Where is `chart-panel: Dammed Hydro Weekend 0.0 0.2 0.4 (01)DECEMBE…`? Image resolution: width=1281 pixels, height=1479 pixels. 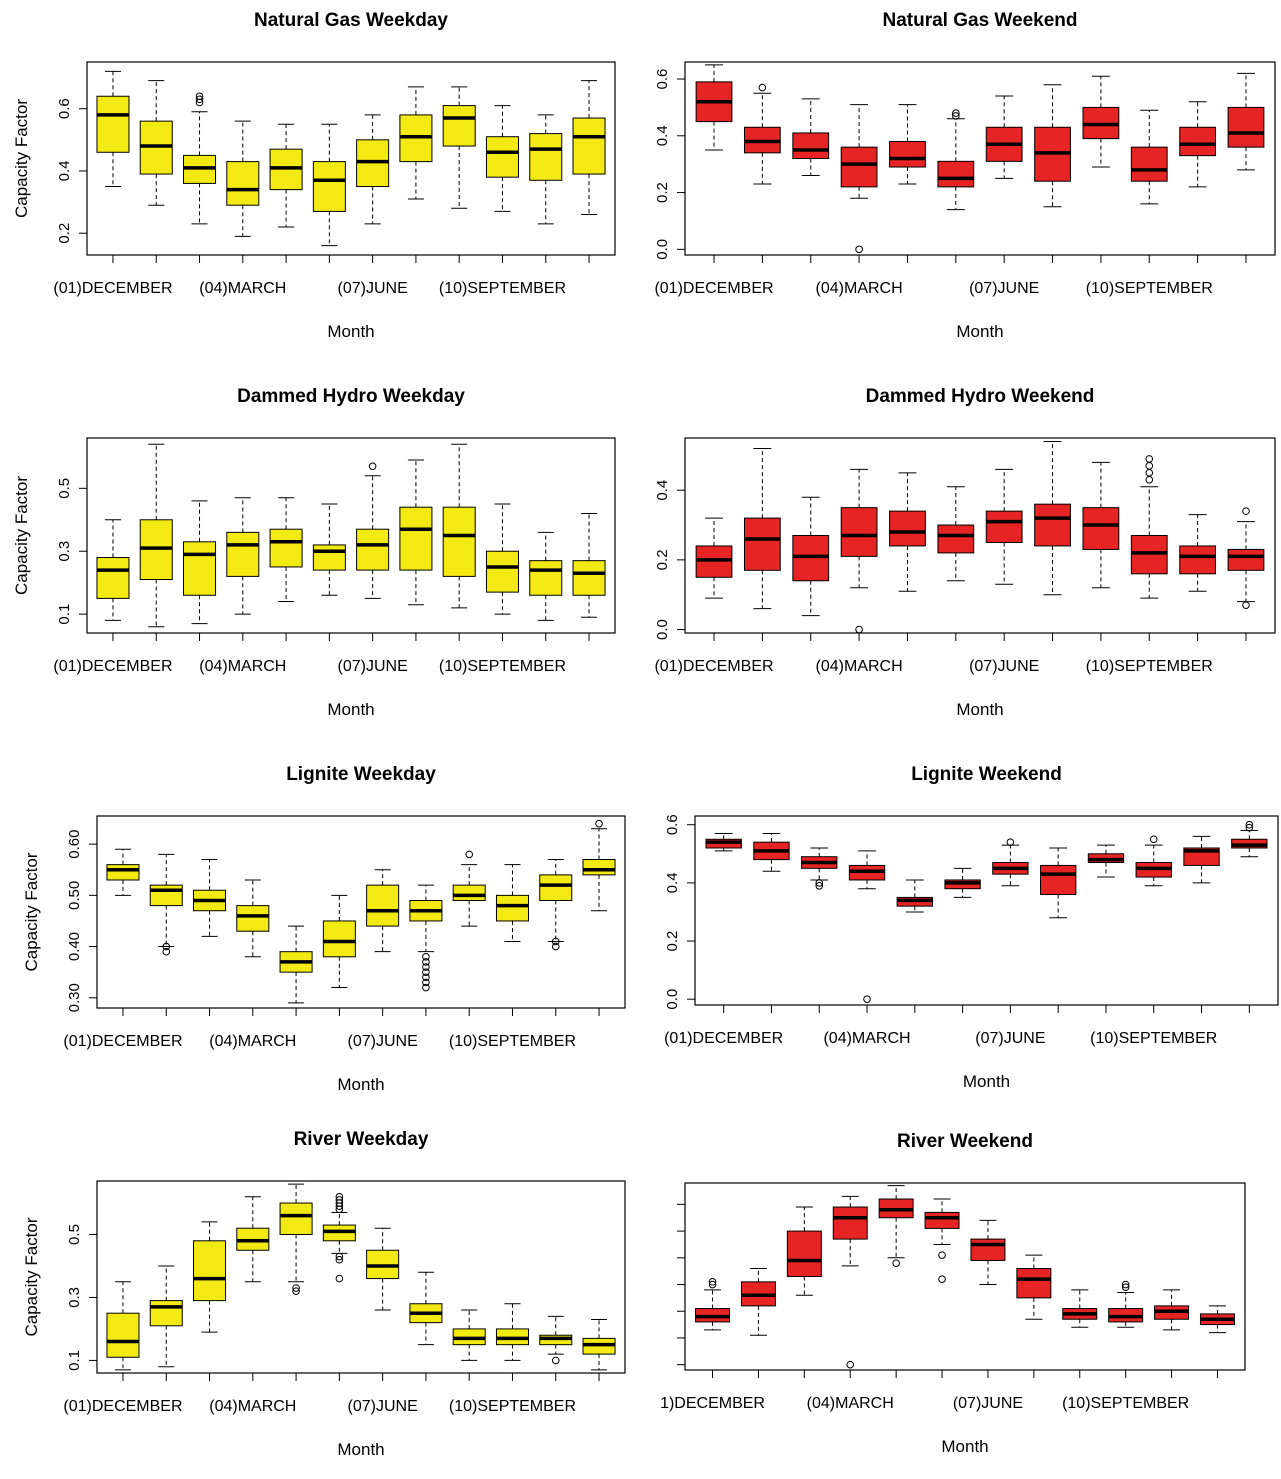
chart-panel: Dammed Hydro Weekend 0.0 0.2 0.4 (01)DECEMBE… is located at coordinates (960, 560).